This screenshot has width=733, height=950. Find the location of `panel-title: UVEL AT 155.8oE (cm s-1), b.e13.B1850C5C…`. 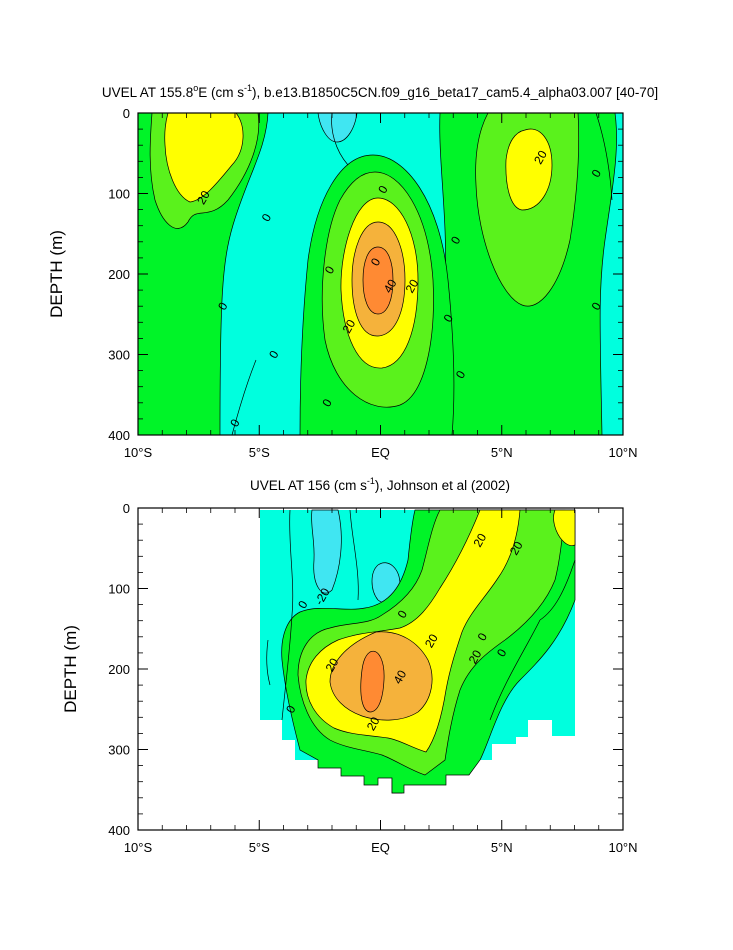

panel-title: UVEL AT 155.8oE (cm s-1), b.e13.B1850C5C… is located at coordinates (380, 91).